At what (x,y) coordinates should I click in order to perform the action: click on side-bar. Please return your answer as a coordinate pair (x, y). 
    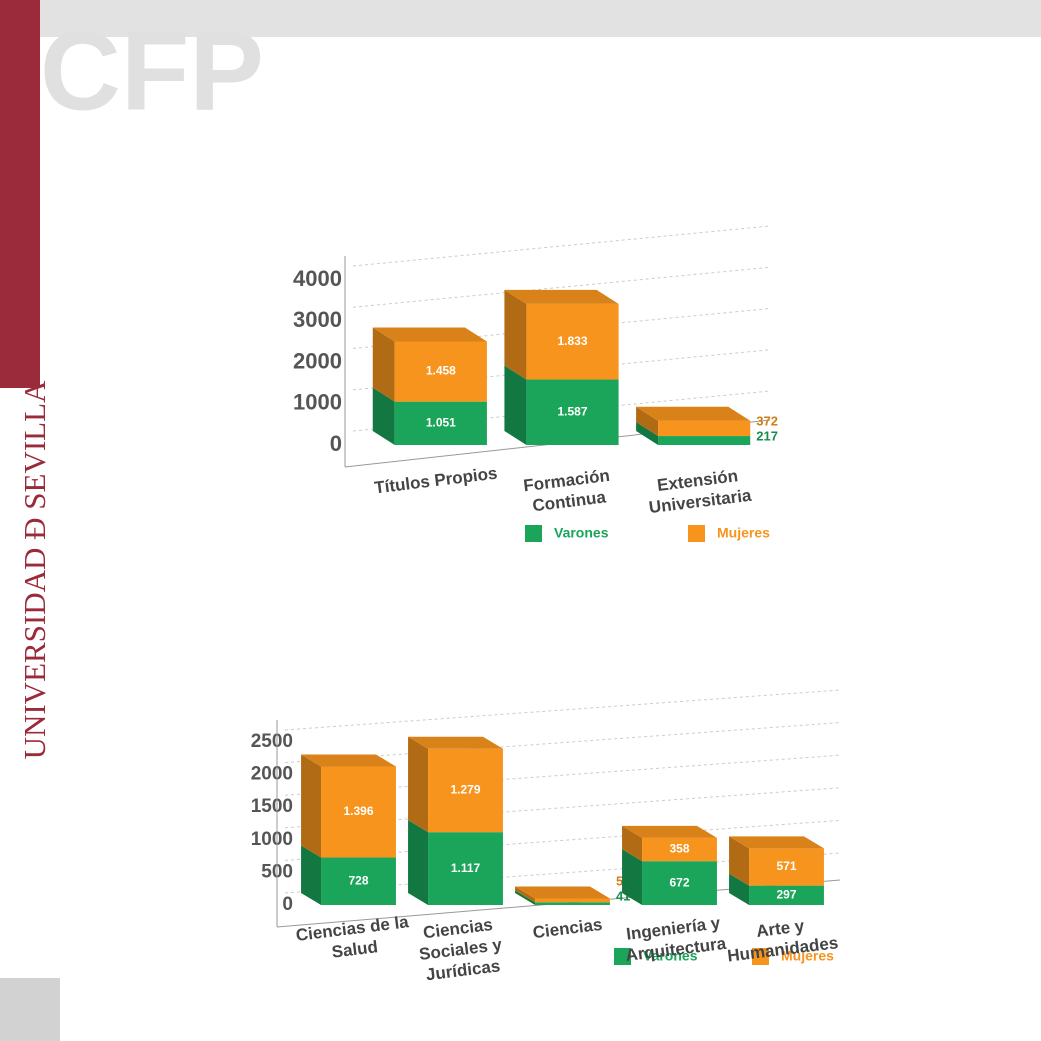
    Looking at the image, I should click on (20, 194).